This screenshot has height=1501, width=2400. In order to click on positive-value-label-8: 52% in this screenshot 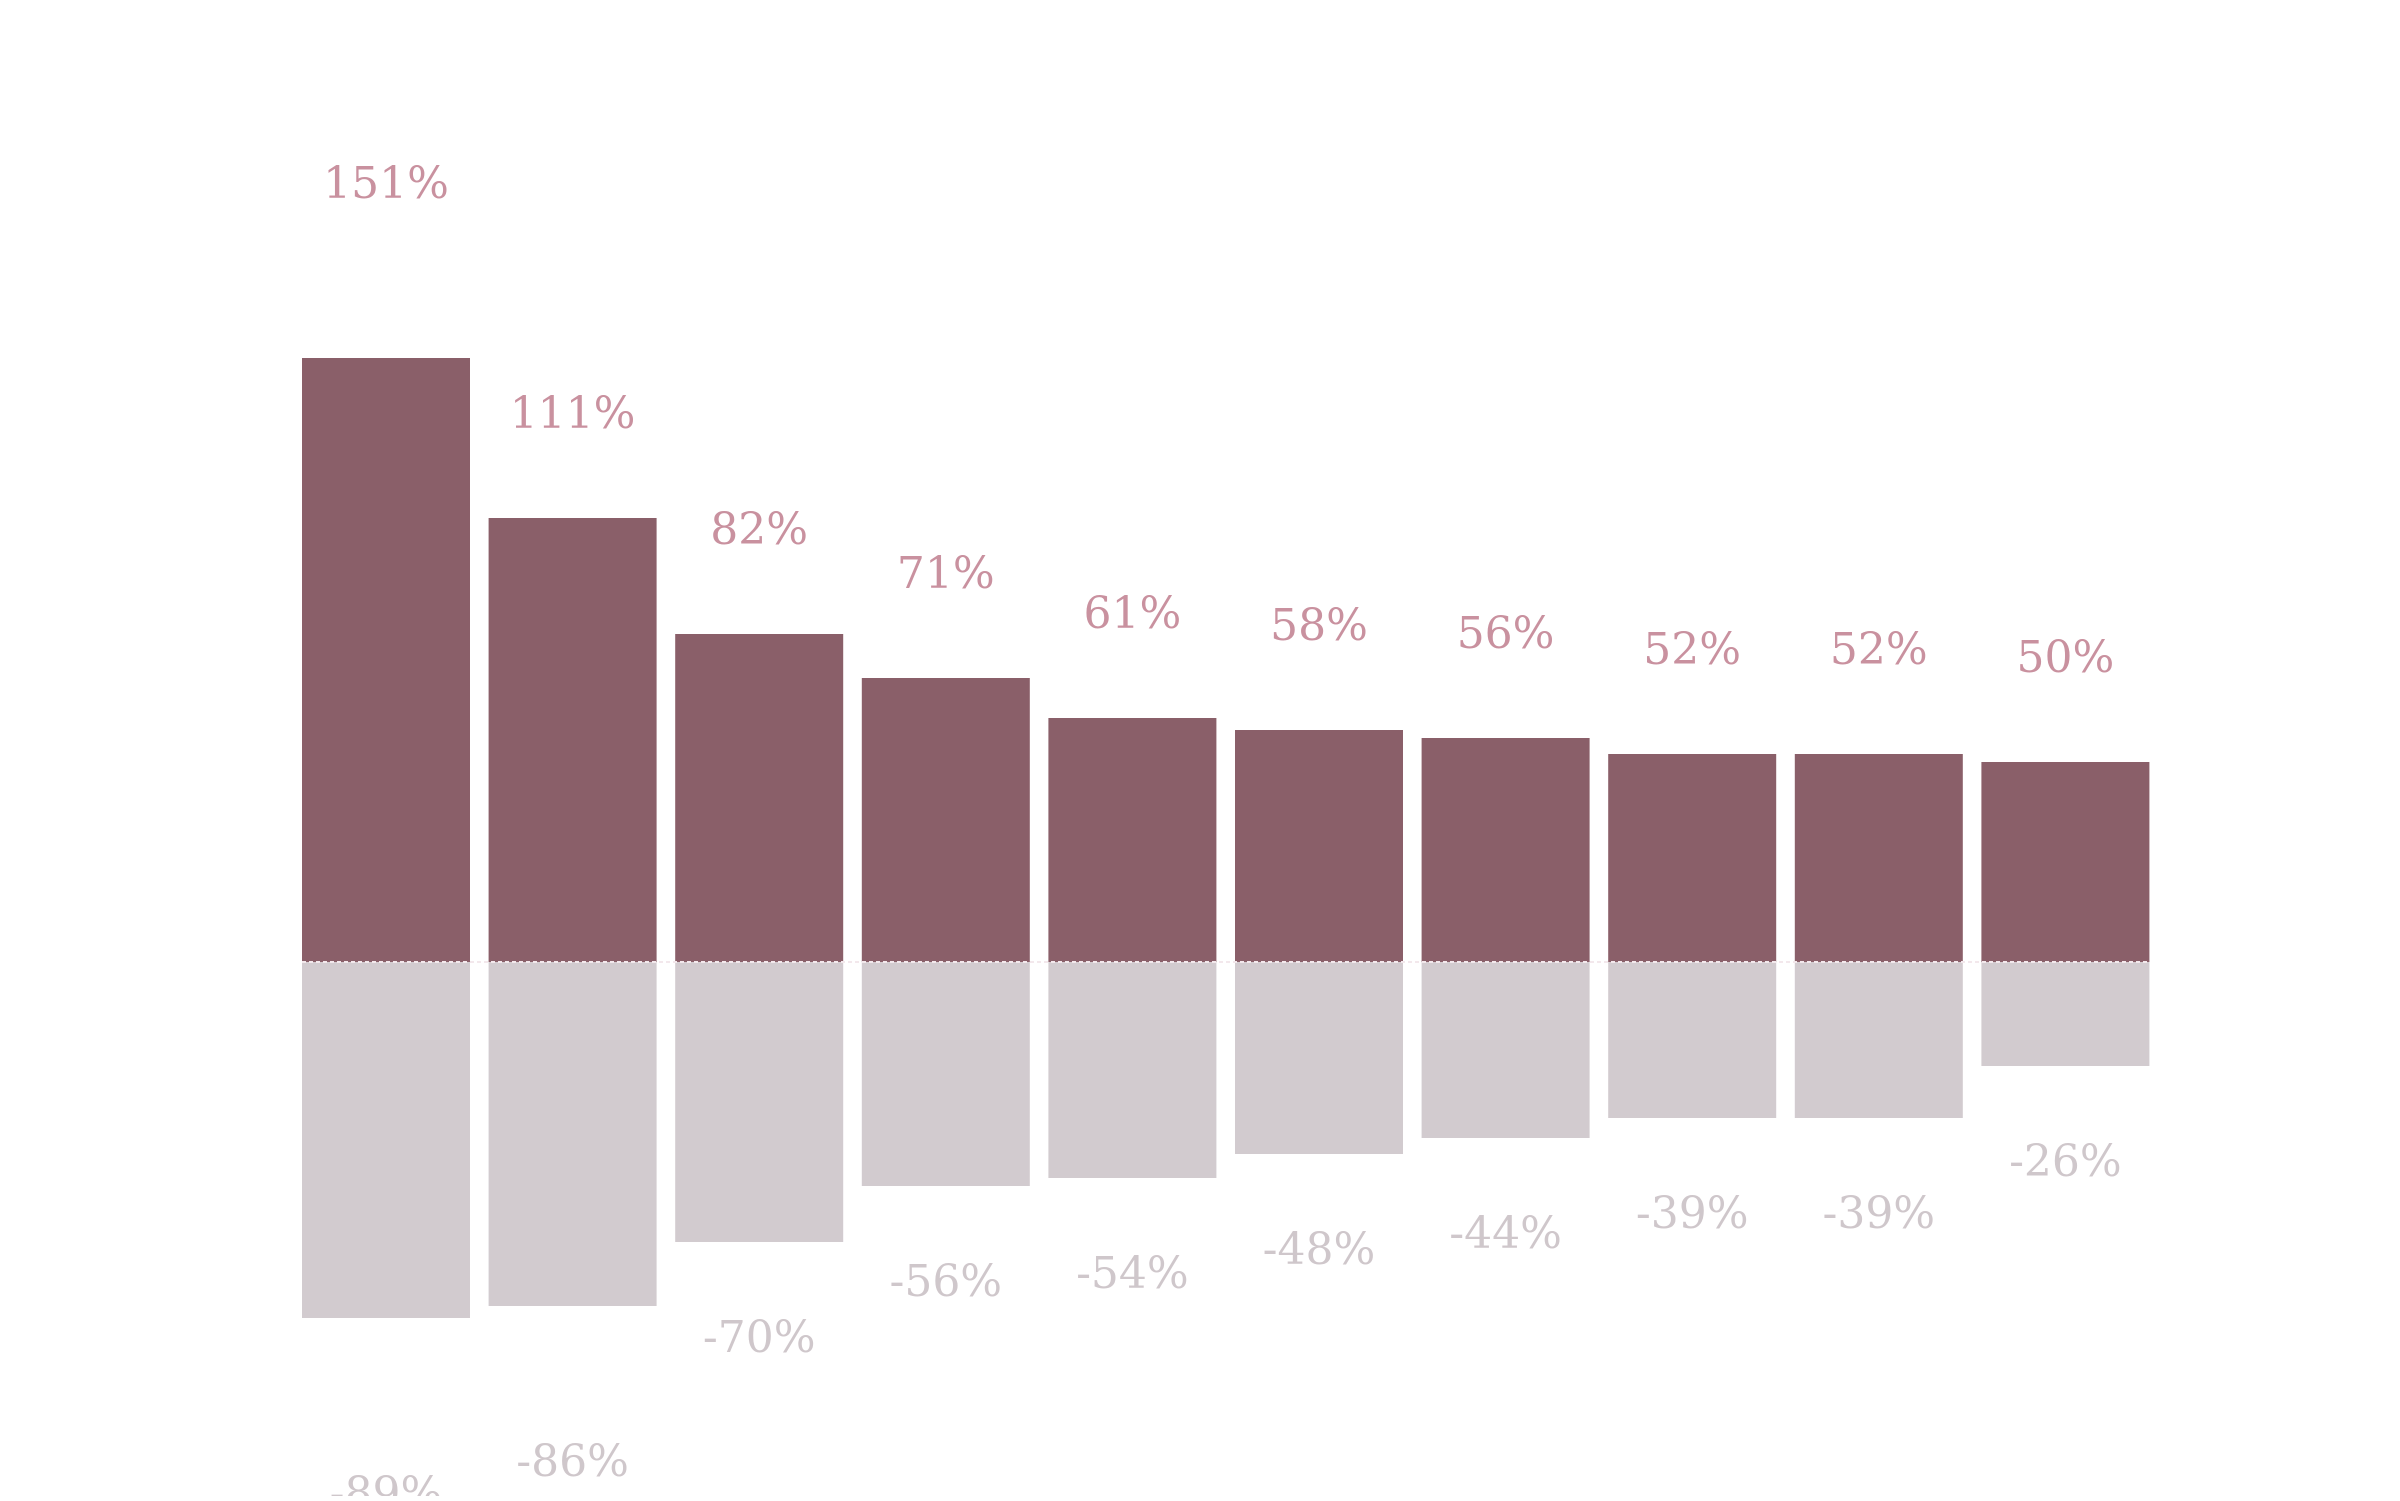, I will do `click(1692, 649)`.